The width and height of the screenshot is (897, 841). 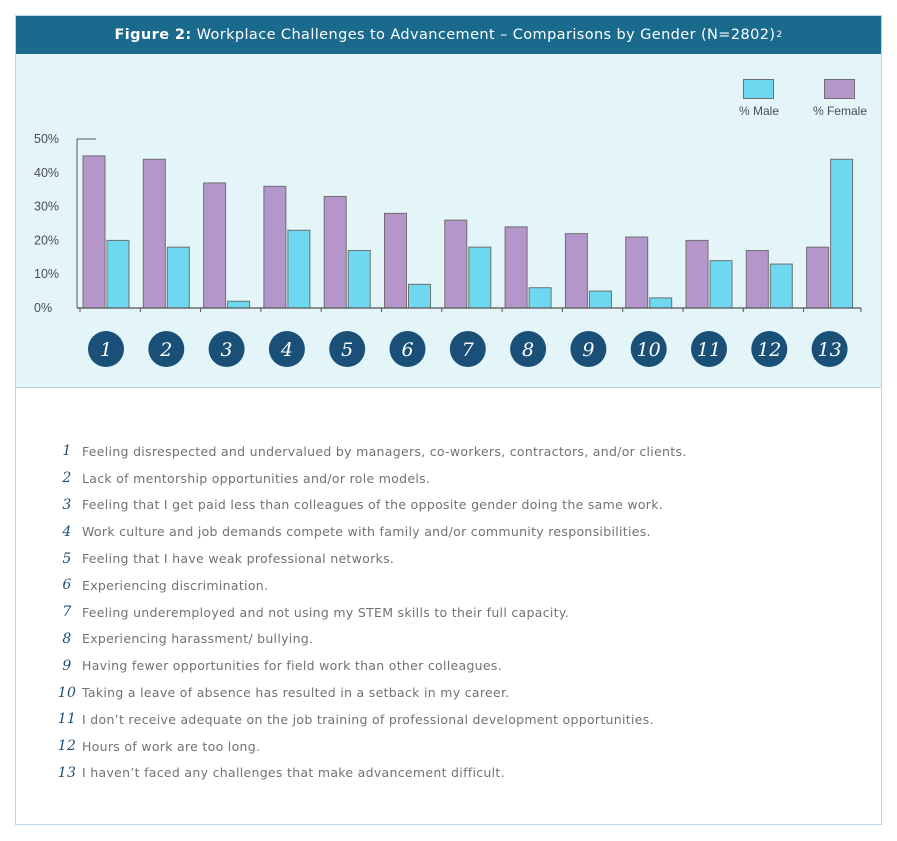 What do you see at coordinates (759, 89) in the screenshot?
I see `legend-swatch-male` at bounding box center [759, 89].